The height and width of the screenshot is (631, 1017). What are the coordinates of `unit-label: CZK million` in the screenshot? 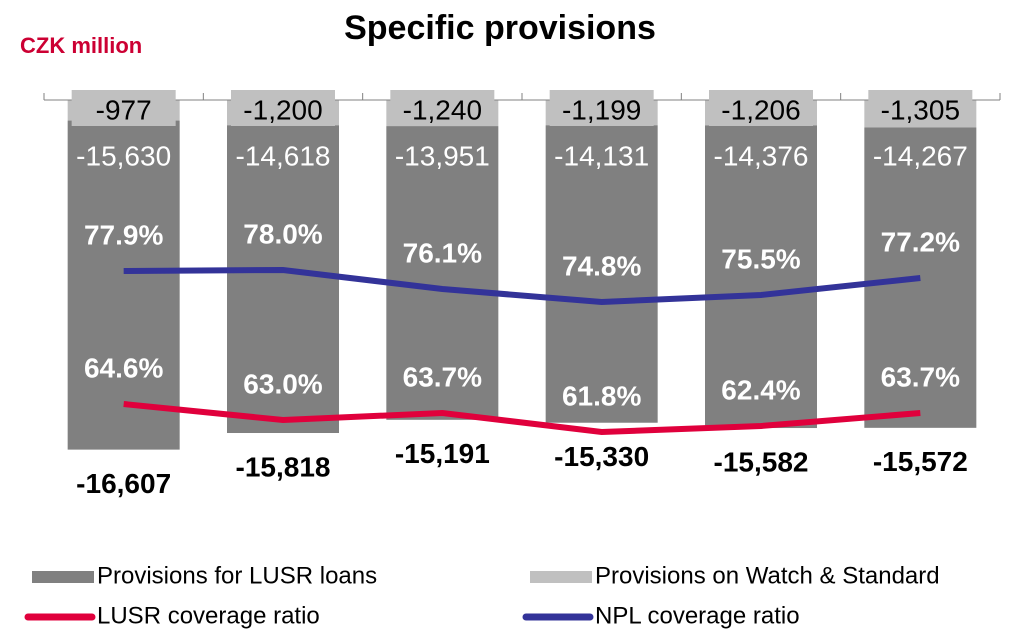 It's located at (81, 45).